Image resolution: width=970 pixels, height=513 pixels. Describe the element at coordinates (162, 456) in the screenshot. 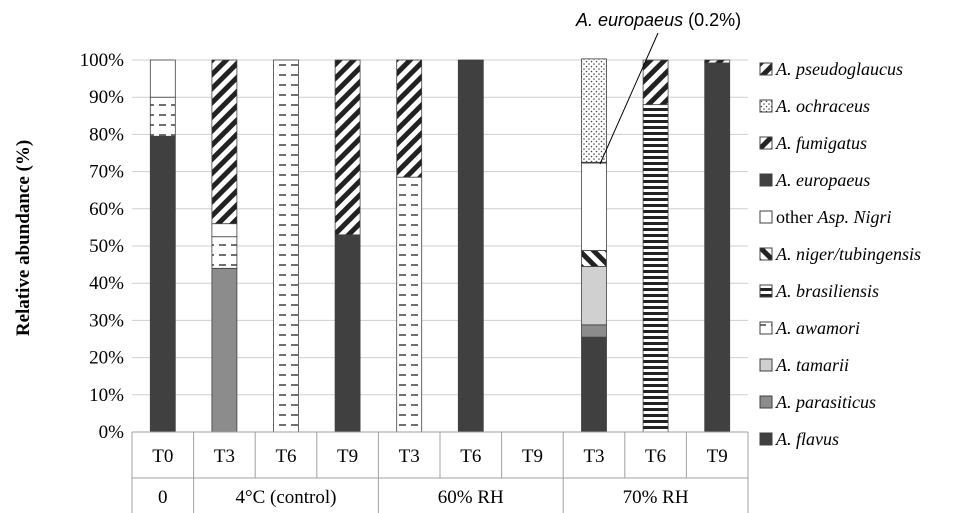

I see `x-tick-label: T0` at that location.